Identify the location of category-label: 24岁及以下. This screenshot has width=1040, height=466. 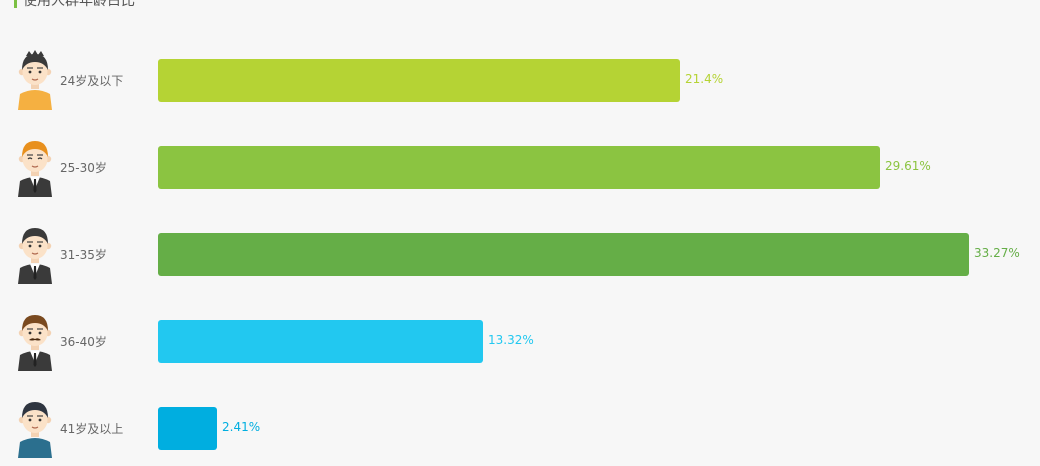
(92, 81).